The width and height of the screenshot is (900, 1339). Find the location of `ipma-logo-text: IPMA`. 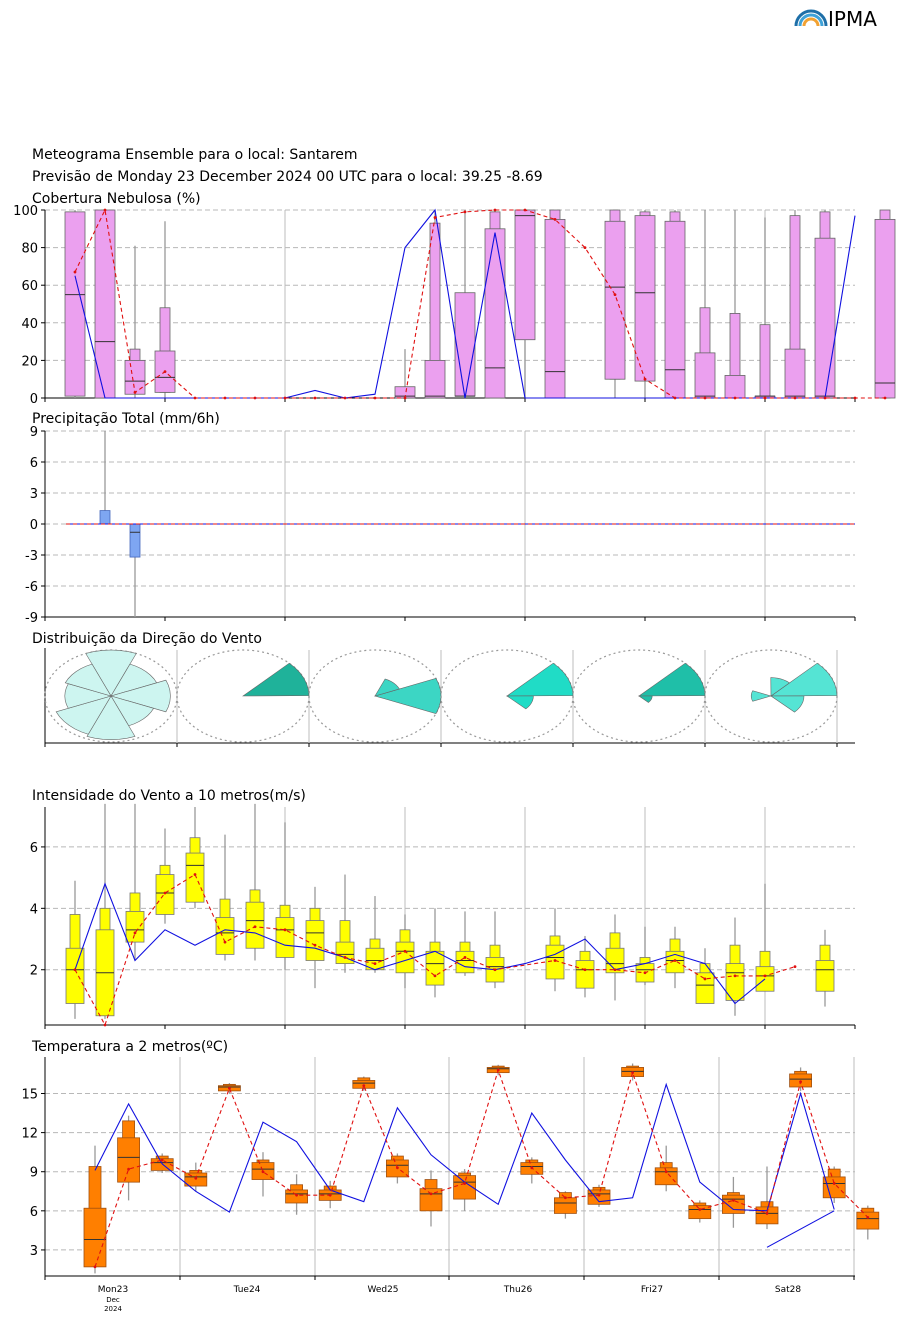

ipma-logo-text: IPMA is located at coordinates (852, 19).